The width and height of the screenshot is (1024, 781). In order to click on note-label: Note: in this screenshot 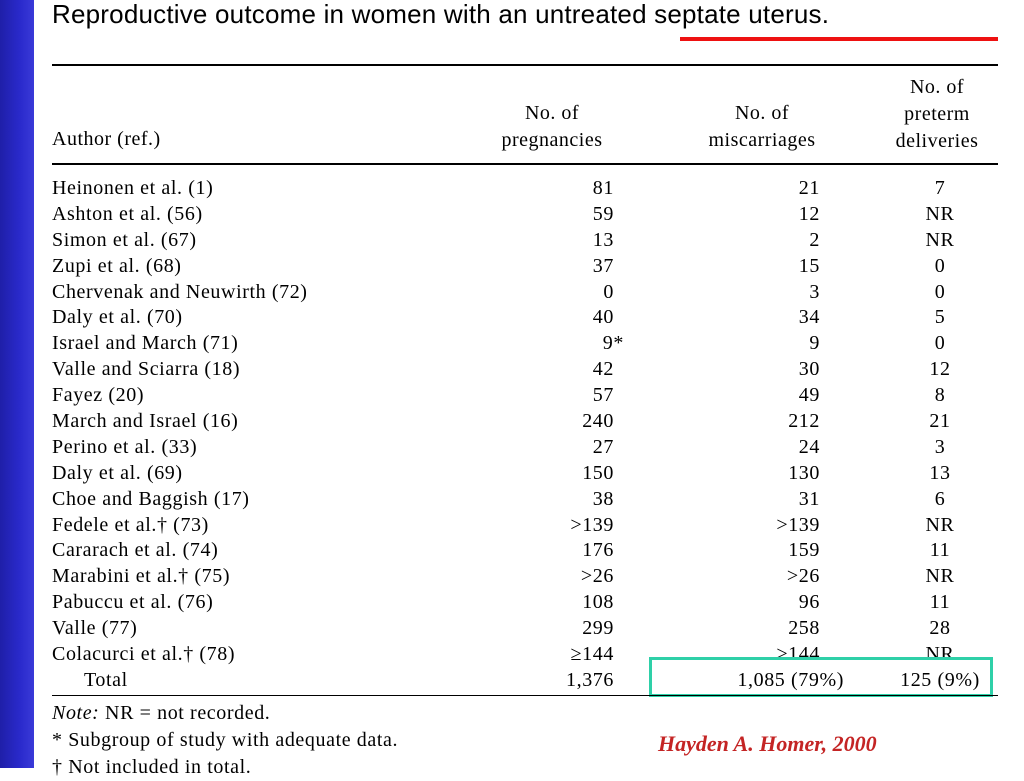, I will do `click(76, 713)`.